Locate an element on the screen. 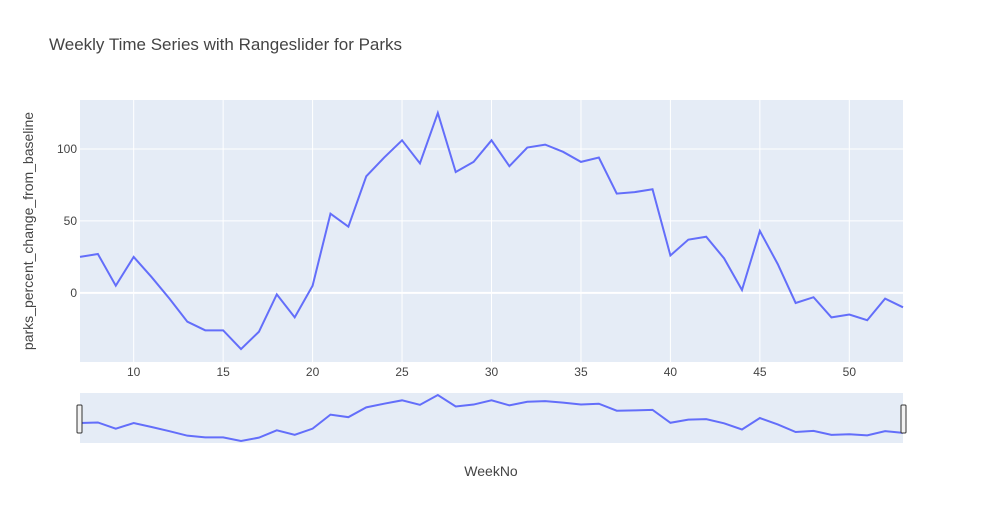  y-tick-label: 100 is located at coordinates (67, 149).